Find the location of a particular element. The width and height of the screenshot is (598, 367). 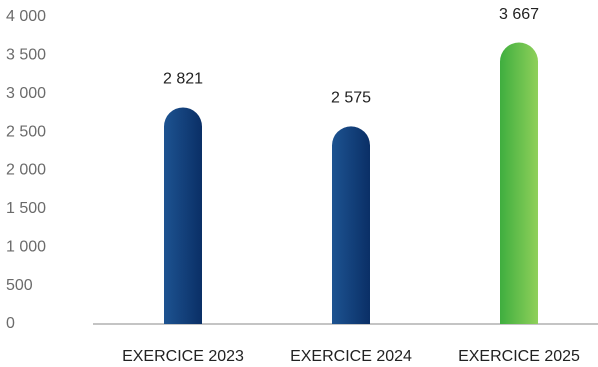

y-tick-label: 4 000 is located at coordinates (26, 16).